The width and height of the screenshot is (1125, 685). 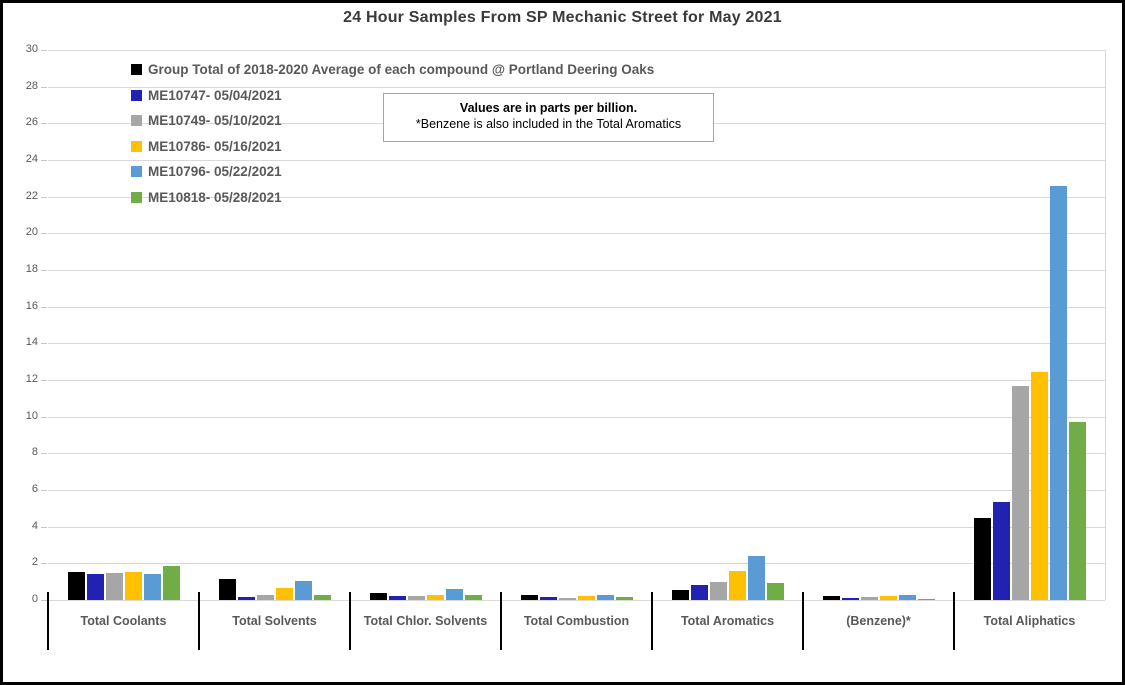 I want to click on bar-total-chlor-solvents-s4, so click(x=454, y=594).